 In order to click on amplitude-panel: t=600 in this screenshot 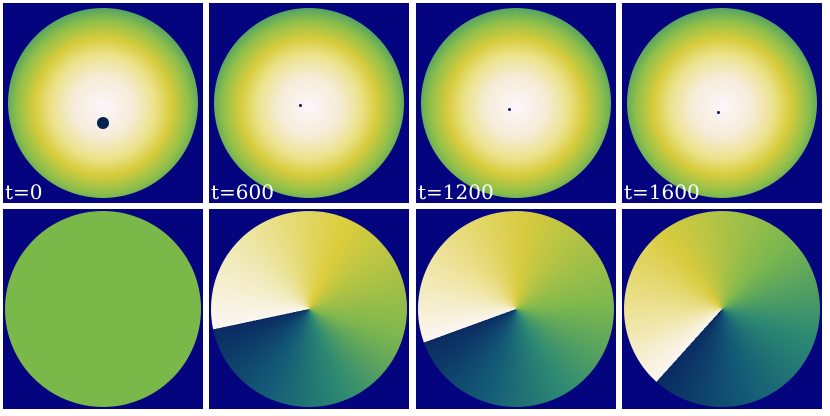, I will do `click(309, 103)`.